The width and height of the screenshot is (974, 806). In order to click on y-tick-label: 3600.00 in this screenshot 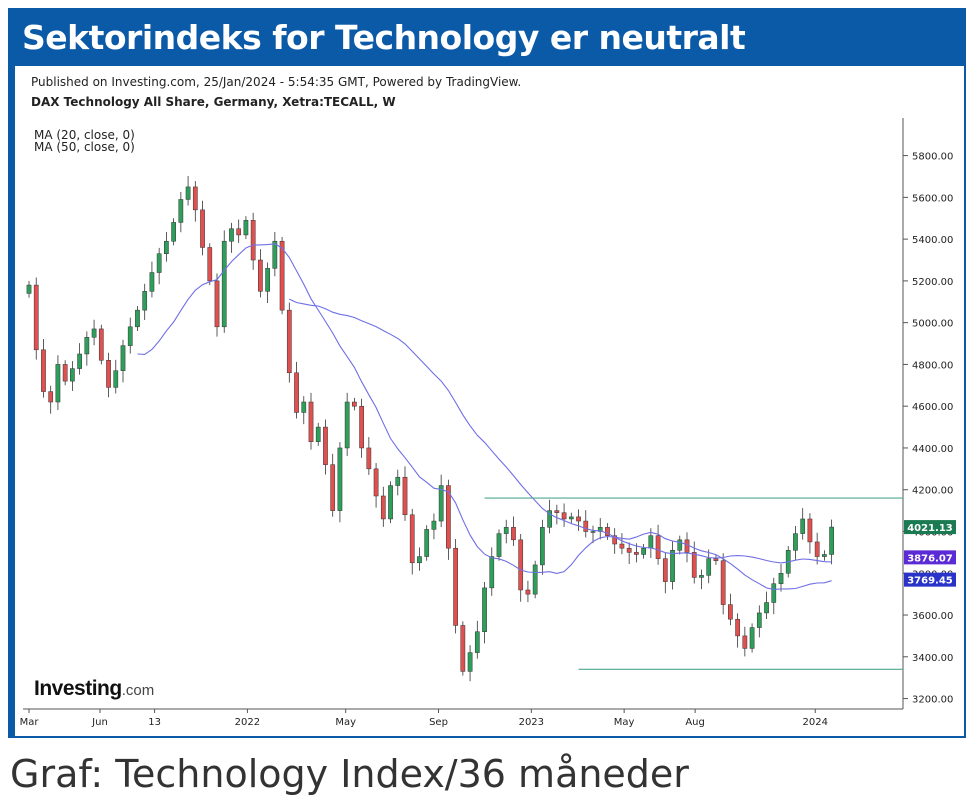, I will do `click(932, 616)`.